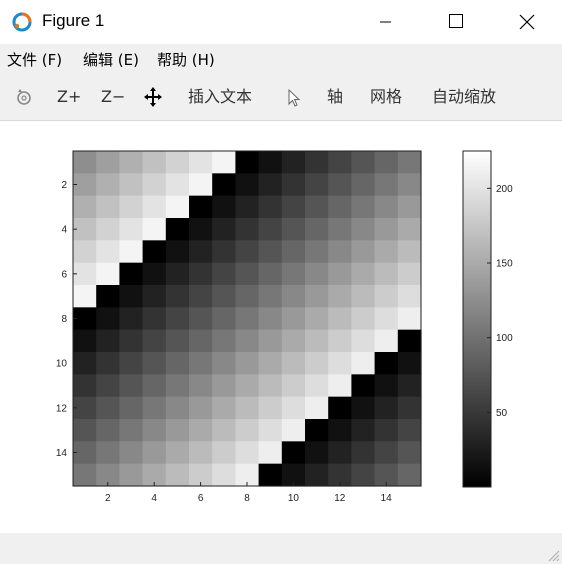 The width and height of the screenshot is (562, 564). I want to click on grid-button: 网格, so click(386, 96).